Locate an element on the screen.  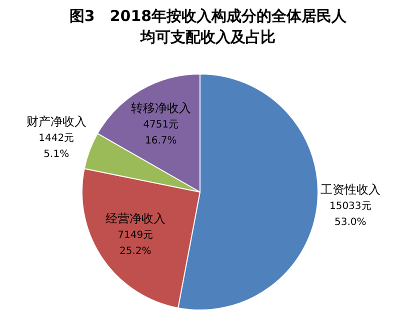
data-label: 1442元 is located at coordinates (56, 138).